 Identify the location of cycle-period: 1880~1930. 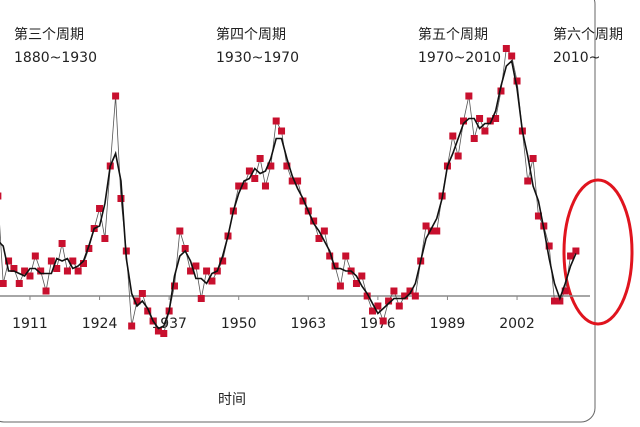
(55, 58).